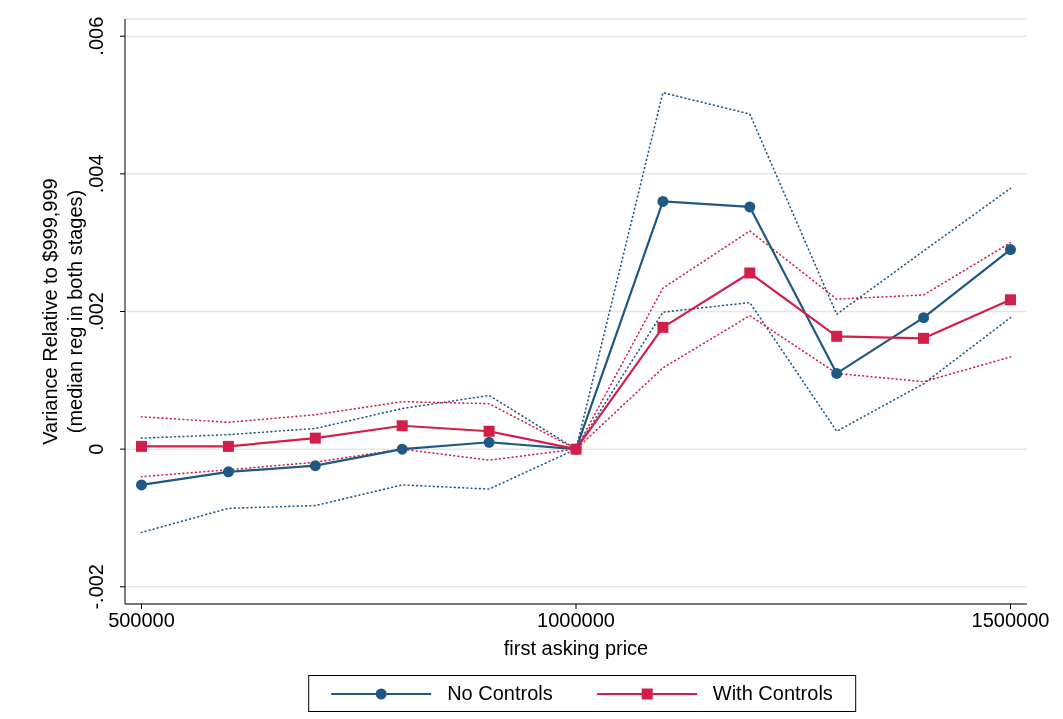  Describe the element at coordinates (576, 648) in the screenshot. I see `x-axis-title: first asking price` at that location.